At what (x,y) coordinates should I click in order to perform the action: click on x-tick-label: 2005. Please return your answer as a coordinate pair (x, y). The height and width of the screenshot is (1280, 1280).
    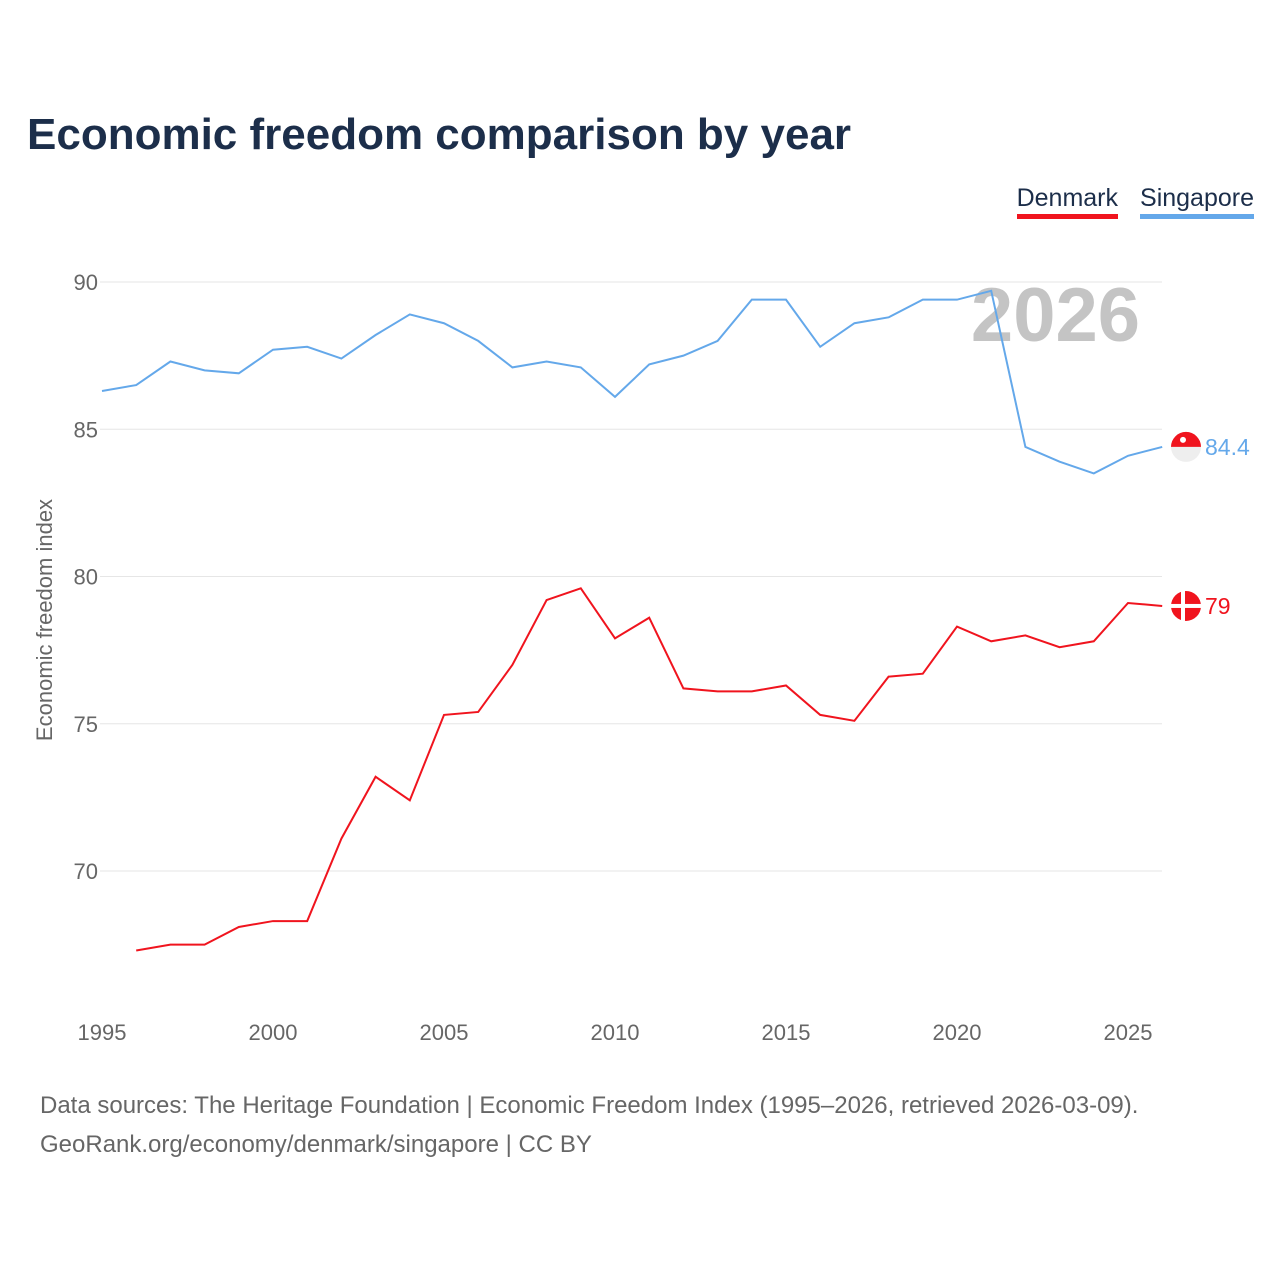
    Looking at the image, I should click on (444, 1032).